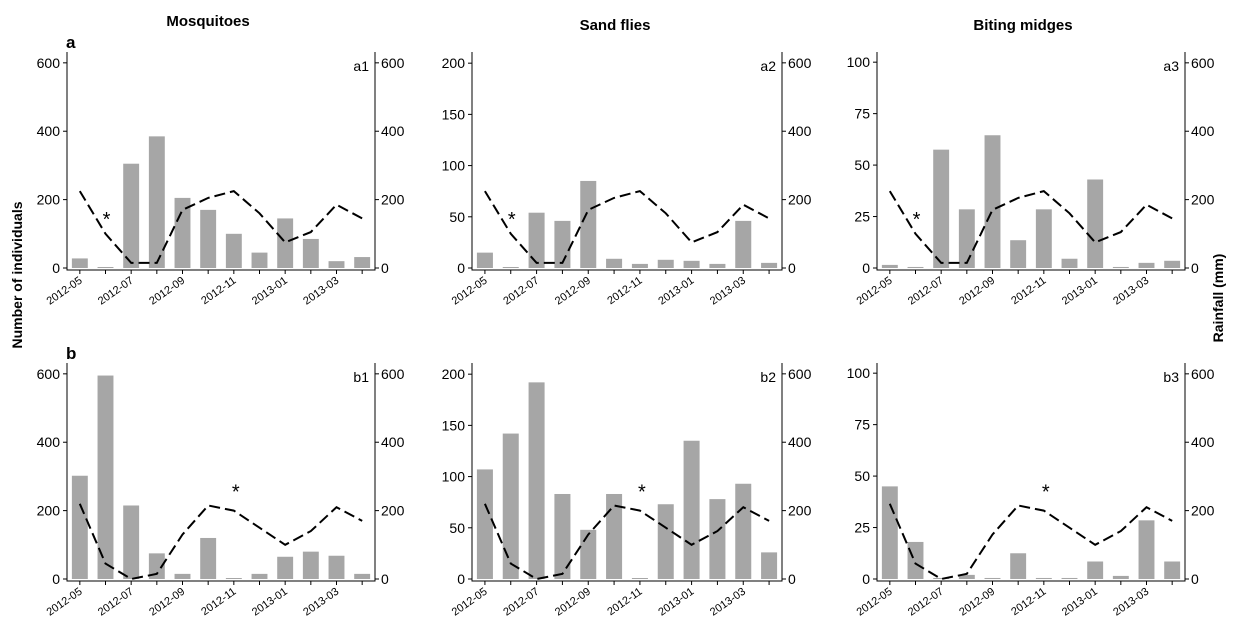 This screenshot has width=1237, height=633. Describe the element at coordinates (71, 42) in the screenshot. I see `row-label-a: a` at that location.